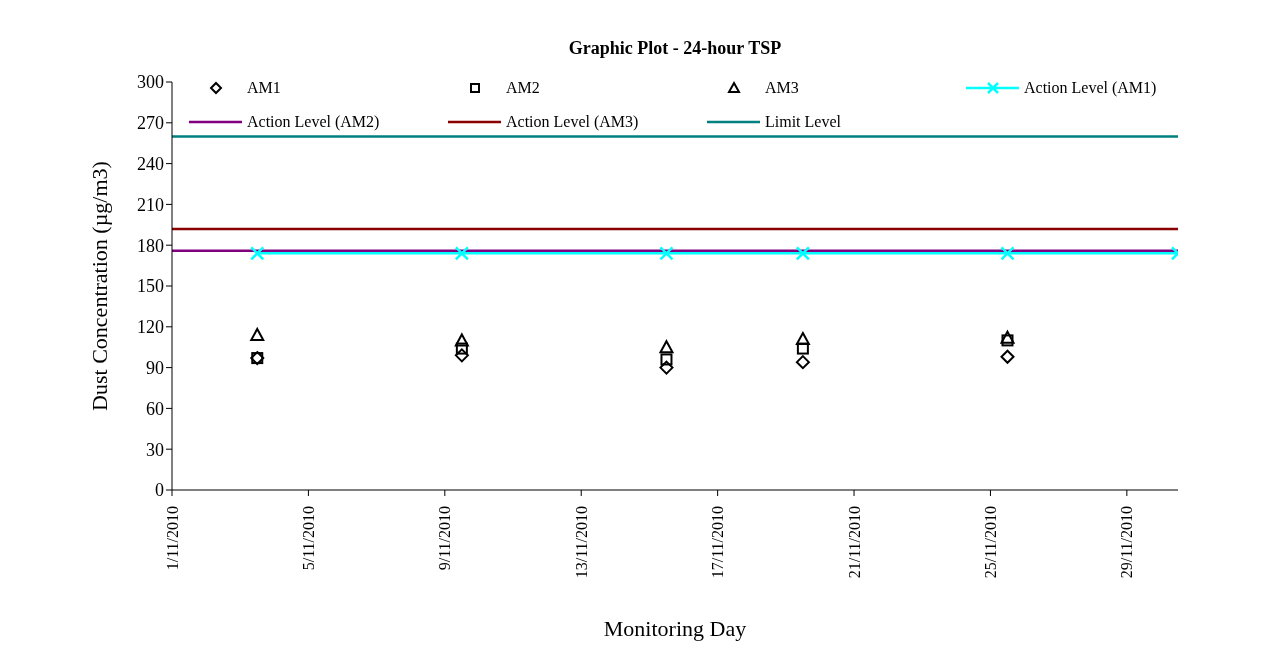 Image resolution: width=1285 pixels, height=646 pixels. Describe the element at coordinates (264, 88) in the screenshot. I see `legend-label: AM1` at that location.